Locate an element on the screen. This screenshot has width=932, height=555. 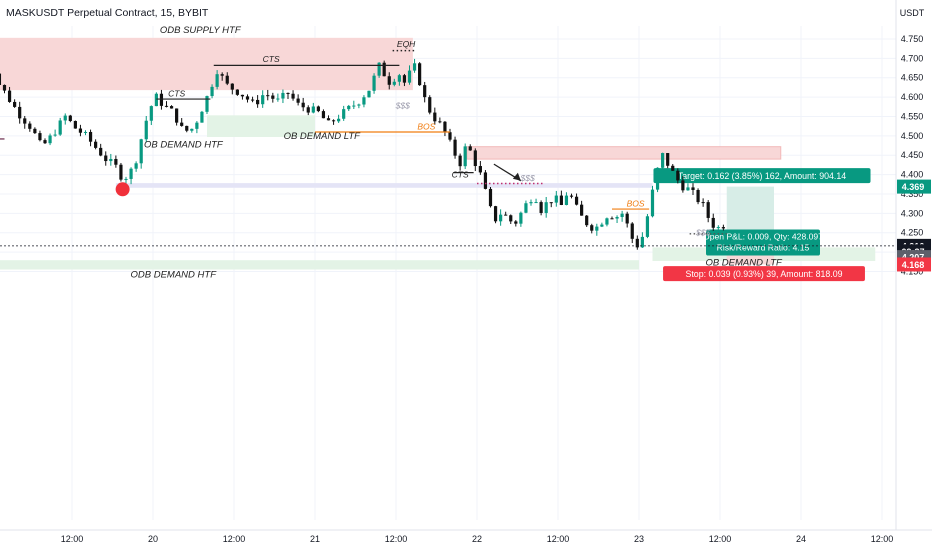
stop-label-bg is located at coordinates (764, 274).